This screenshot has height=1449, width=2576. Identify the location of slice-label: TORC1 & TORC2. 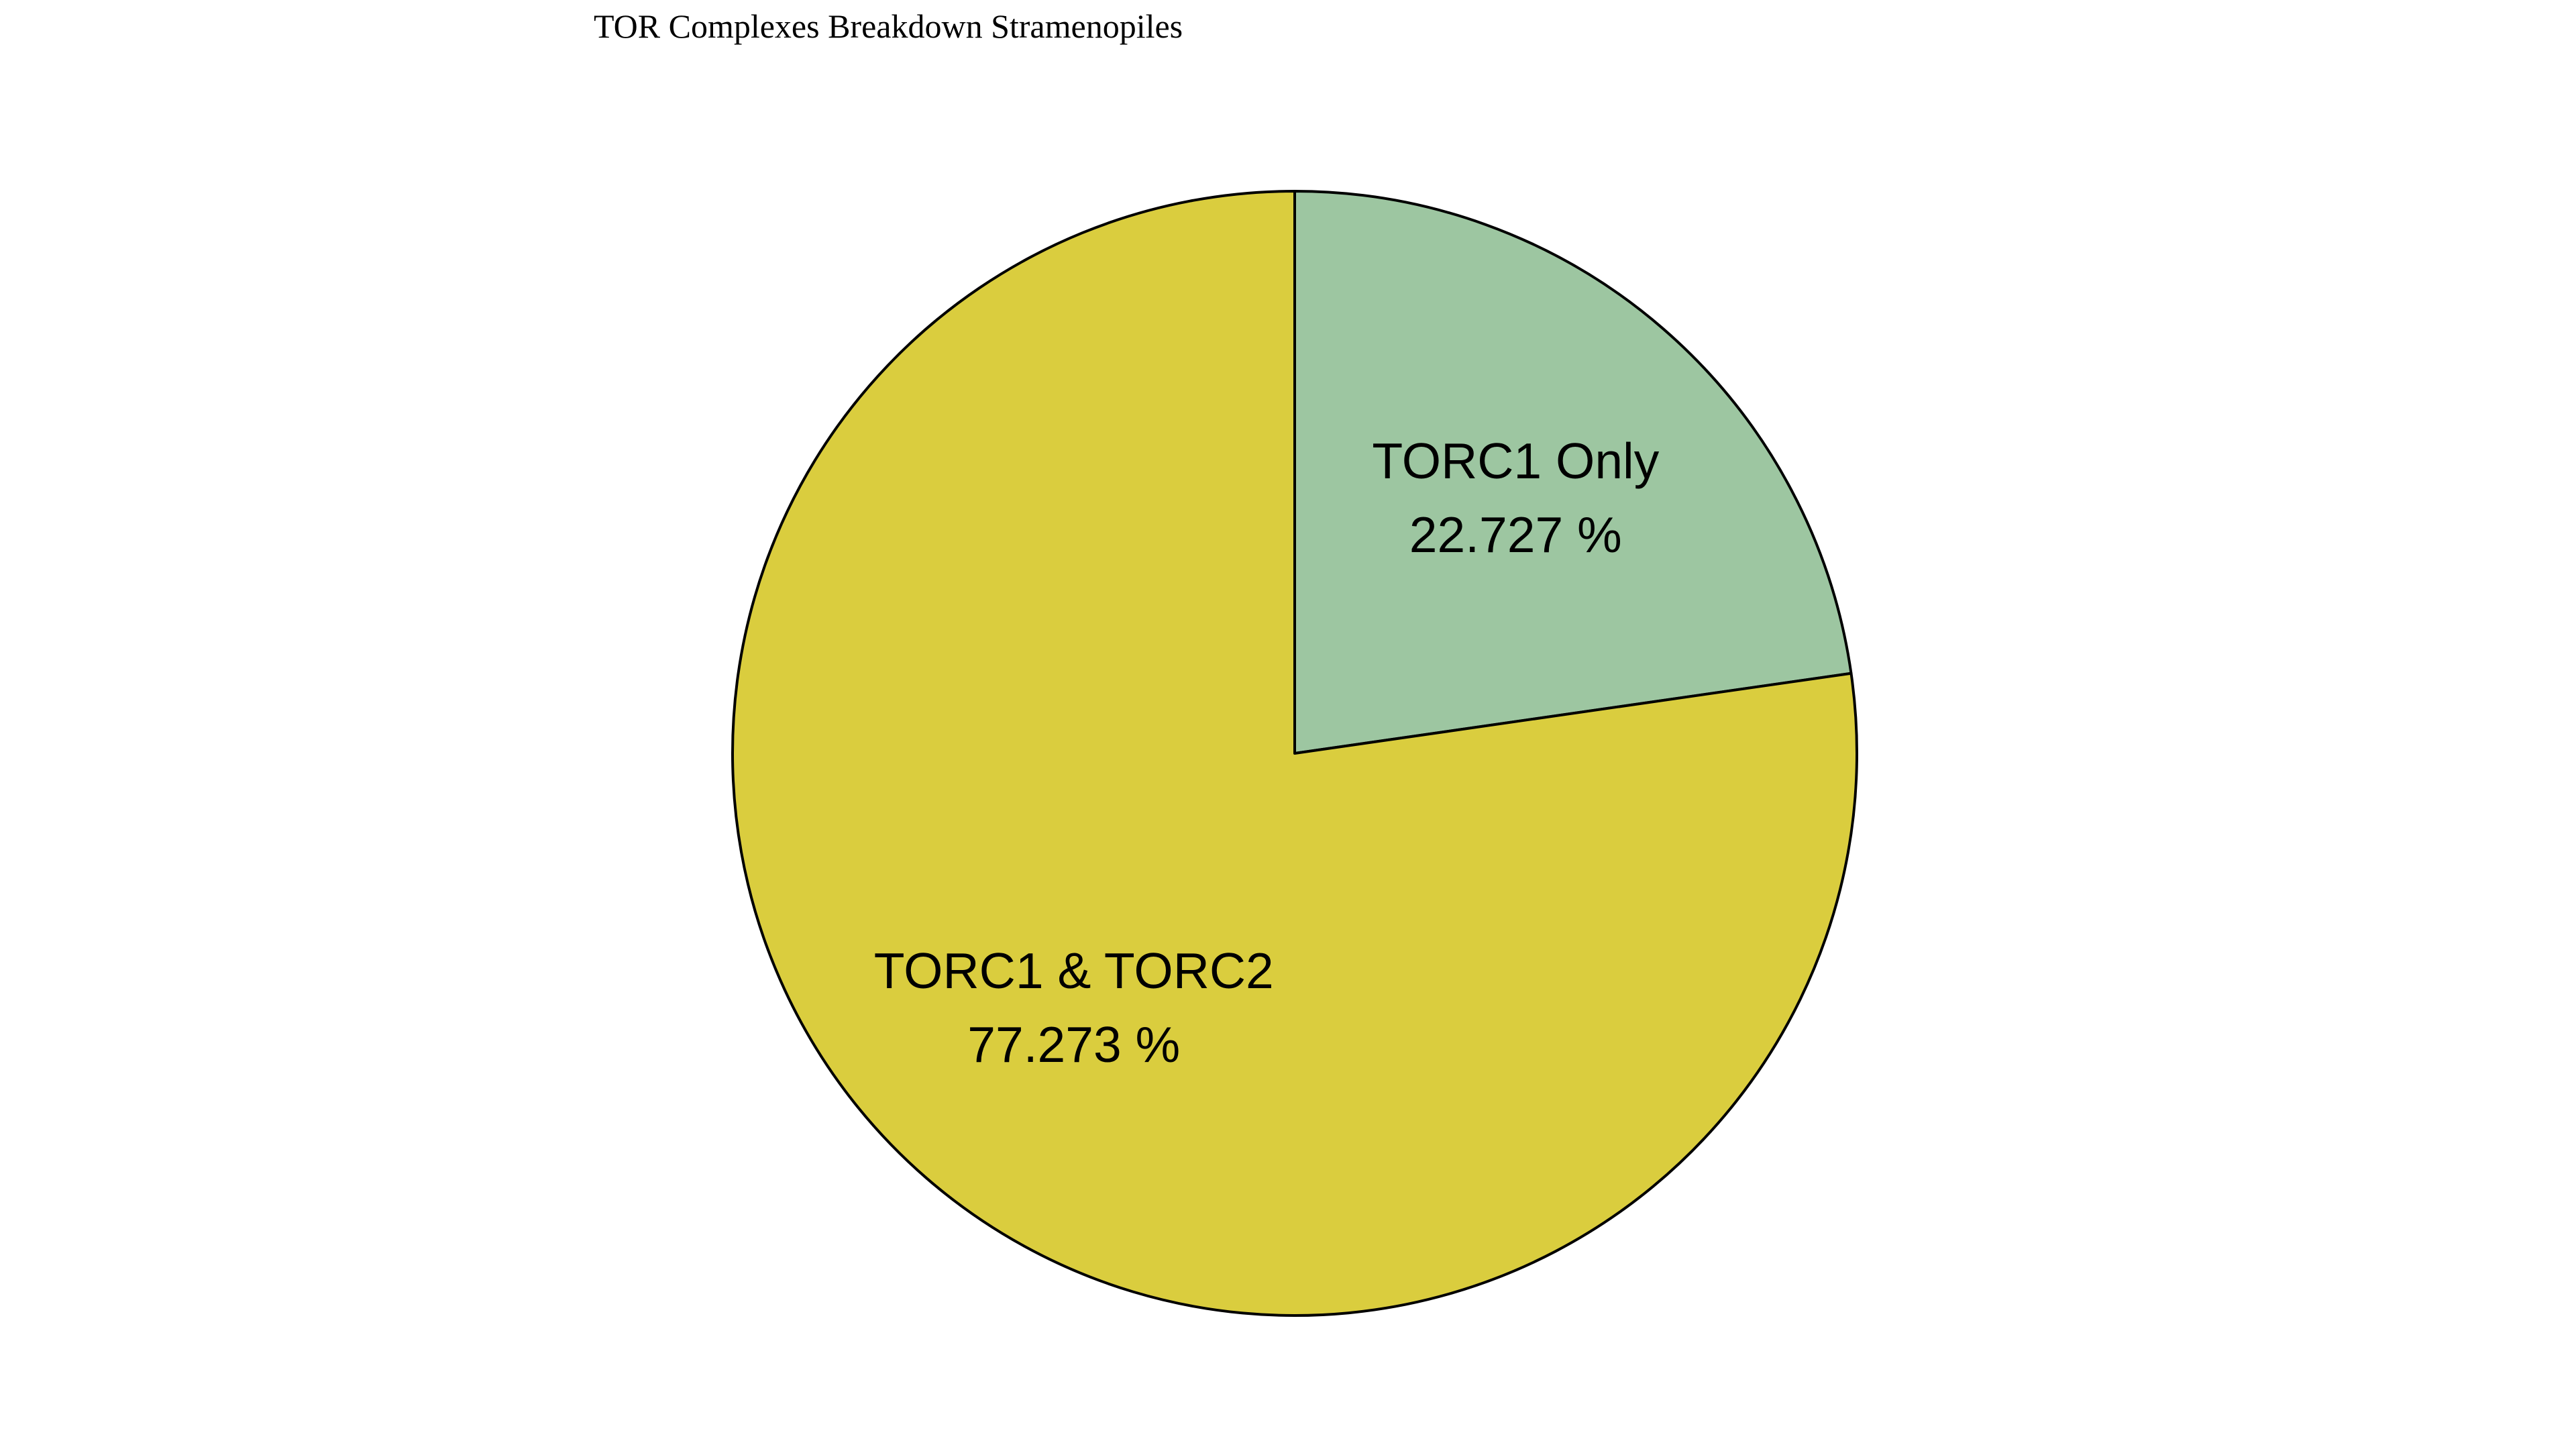
(1074, 971).